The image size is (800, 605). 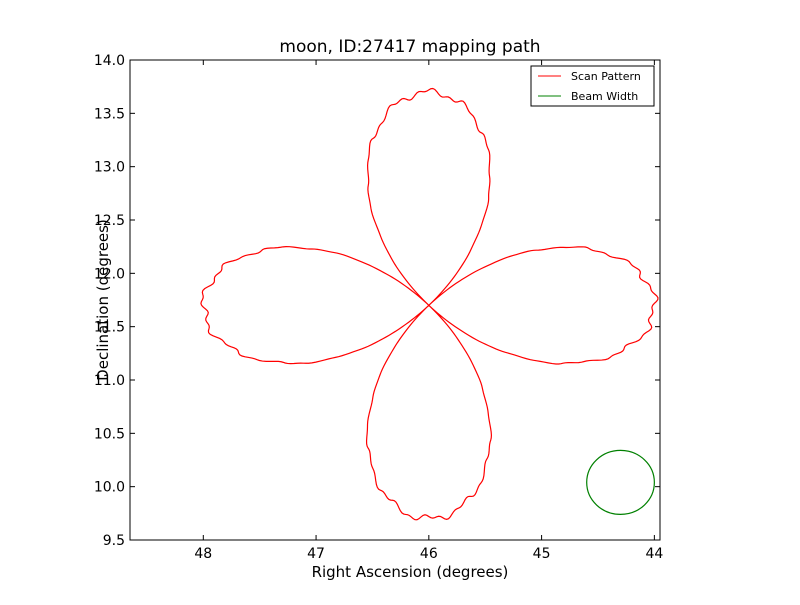 I want to click on legend-label-scan-pattern: Scan Pattern, so click(x=606, y=76).